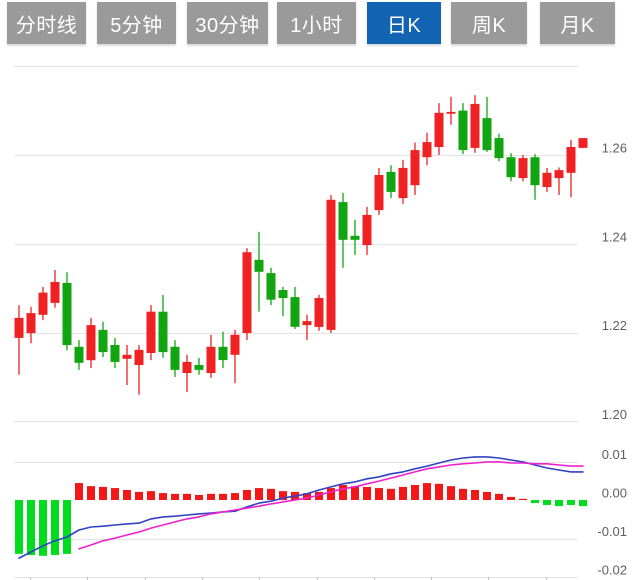  What do you see at coordinates (227, 23) in the screenshot?
I see `tab-30min: 30分钟` at bounding box center [227, 23].